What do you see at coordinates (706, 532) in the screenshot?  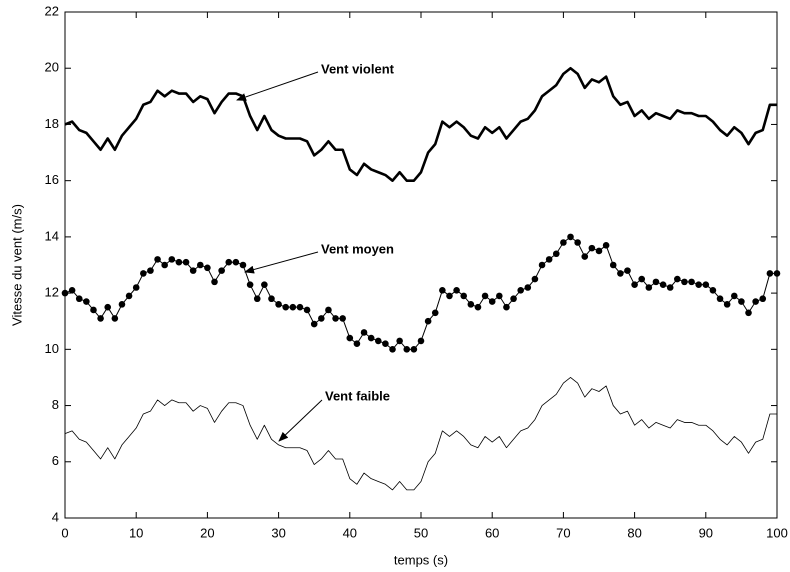 I see `x-tick-label: 90` at bounding box center [706, 532].